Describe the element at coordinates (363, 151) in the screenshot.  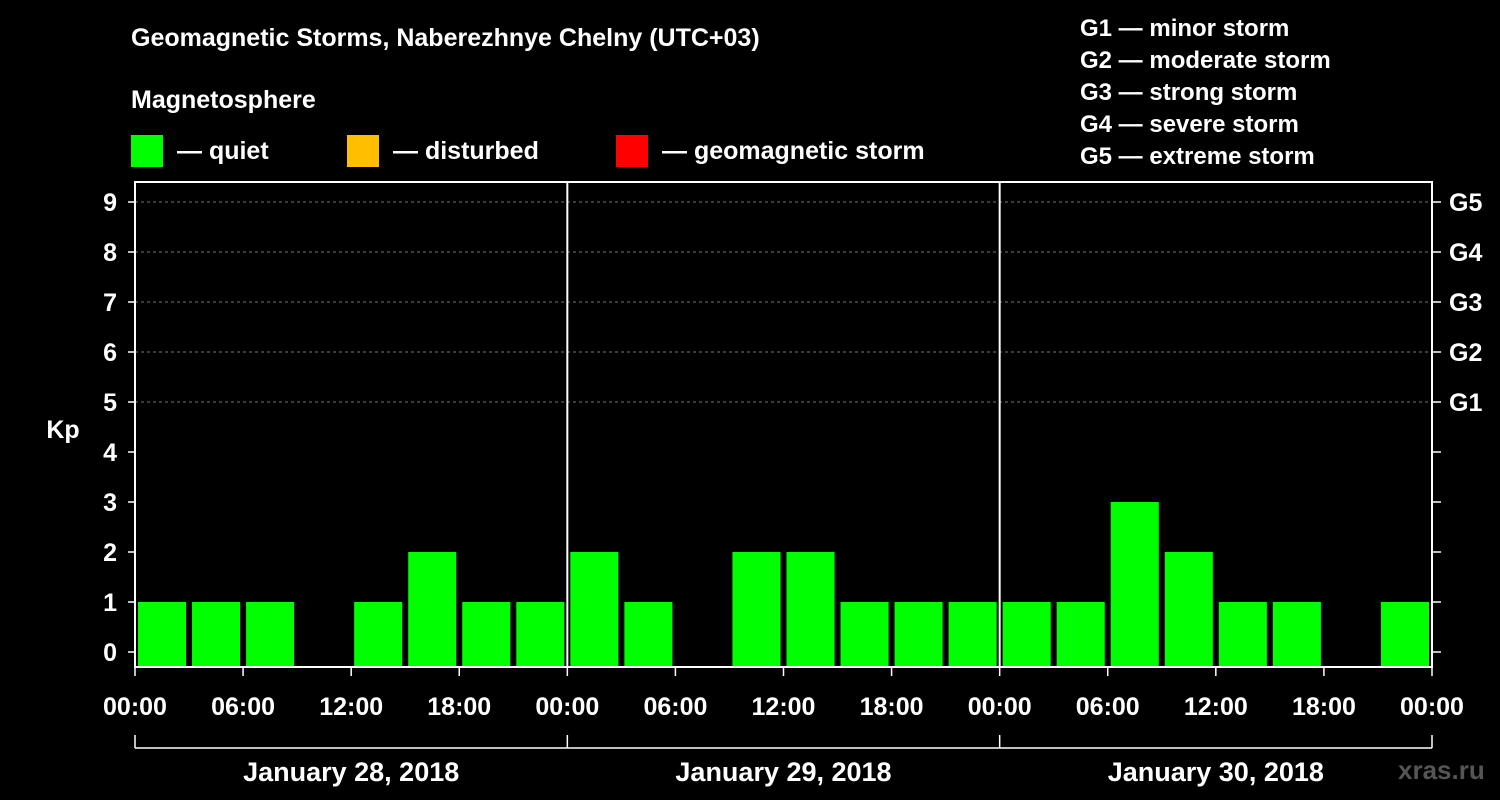
I see `legend-disturbed-swatch` at that location.